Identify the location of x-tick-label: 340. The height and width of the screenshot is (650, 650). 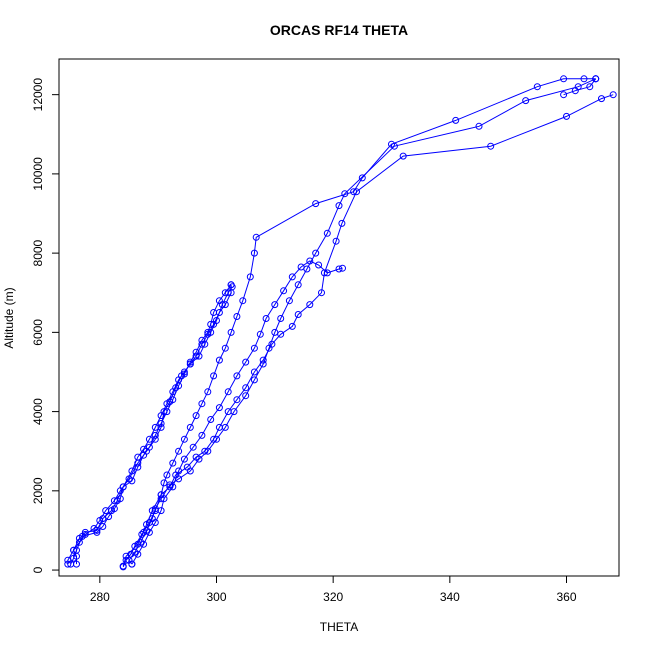
(450, 597).